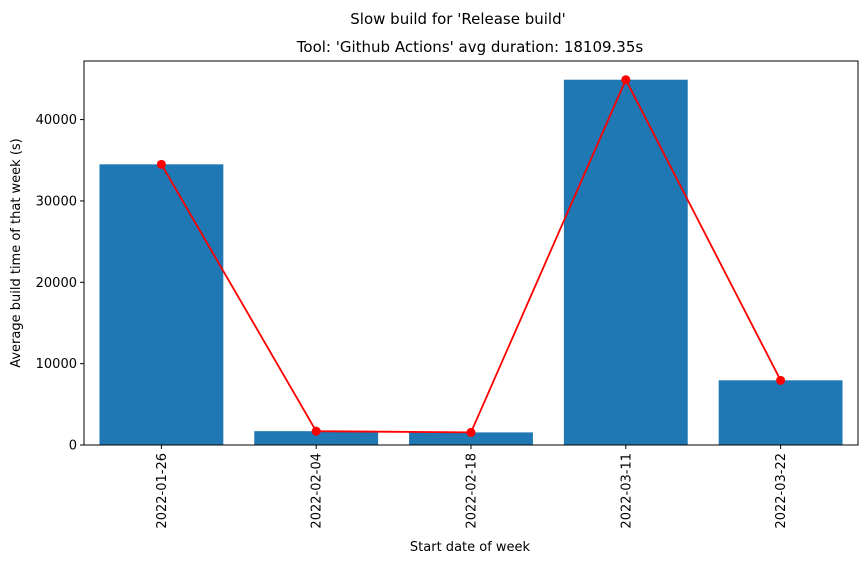 This screenshot has width=868, height=564. What do you see at coordinates (56, 283) in the screenshot?
I see `y-tick-label: 20000` at bounding box center [56, 283].